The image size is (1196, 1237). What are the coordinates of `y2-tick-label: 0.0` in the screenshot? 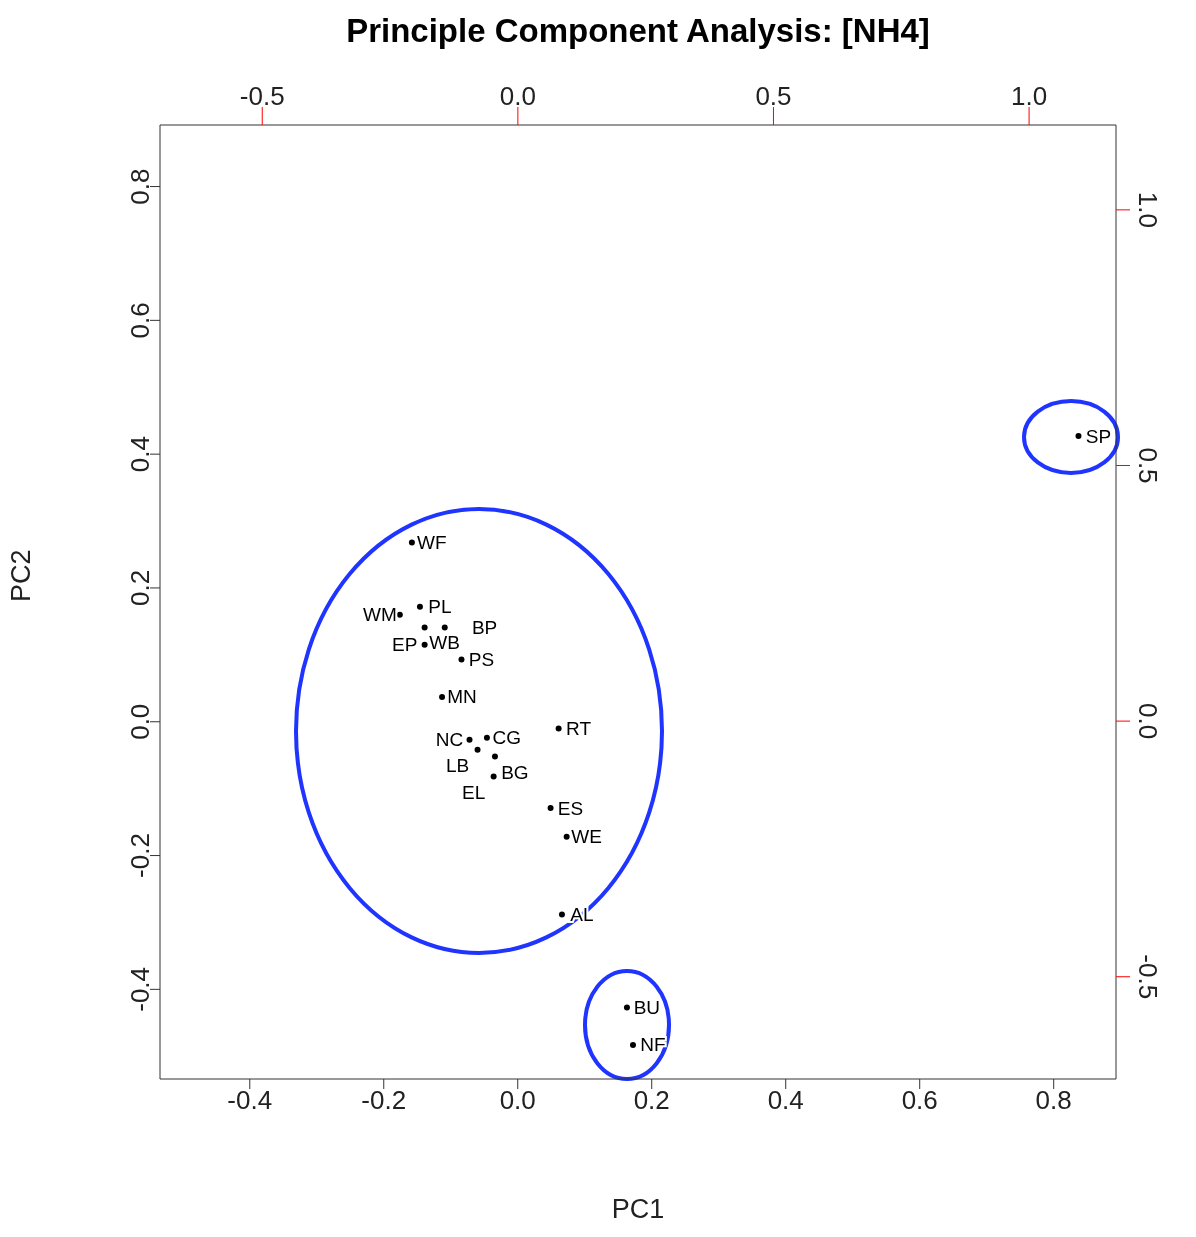 It's located at (1148, 721).